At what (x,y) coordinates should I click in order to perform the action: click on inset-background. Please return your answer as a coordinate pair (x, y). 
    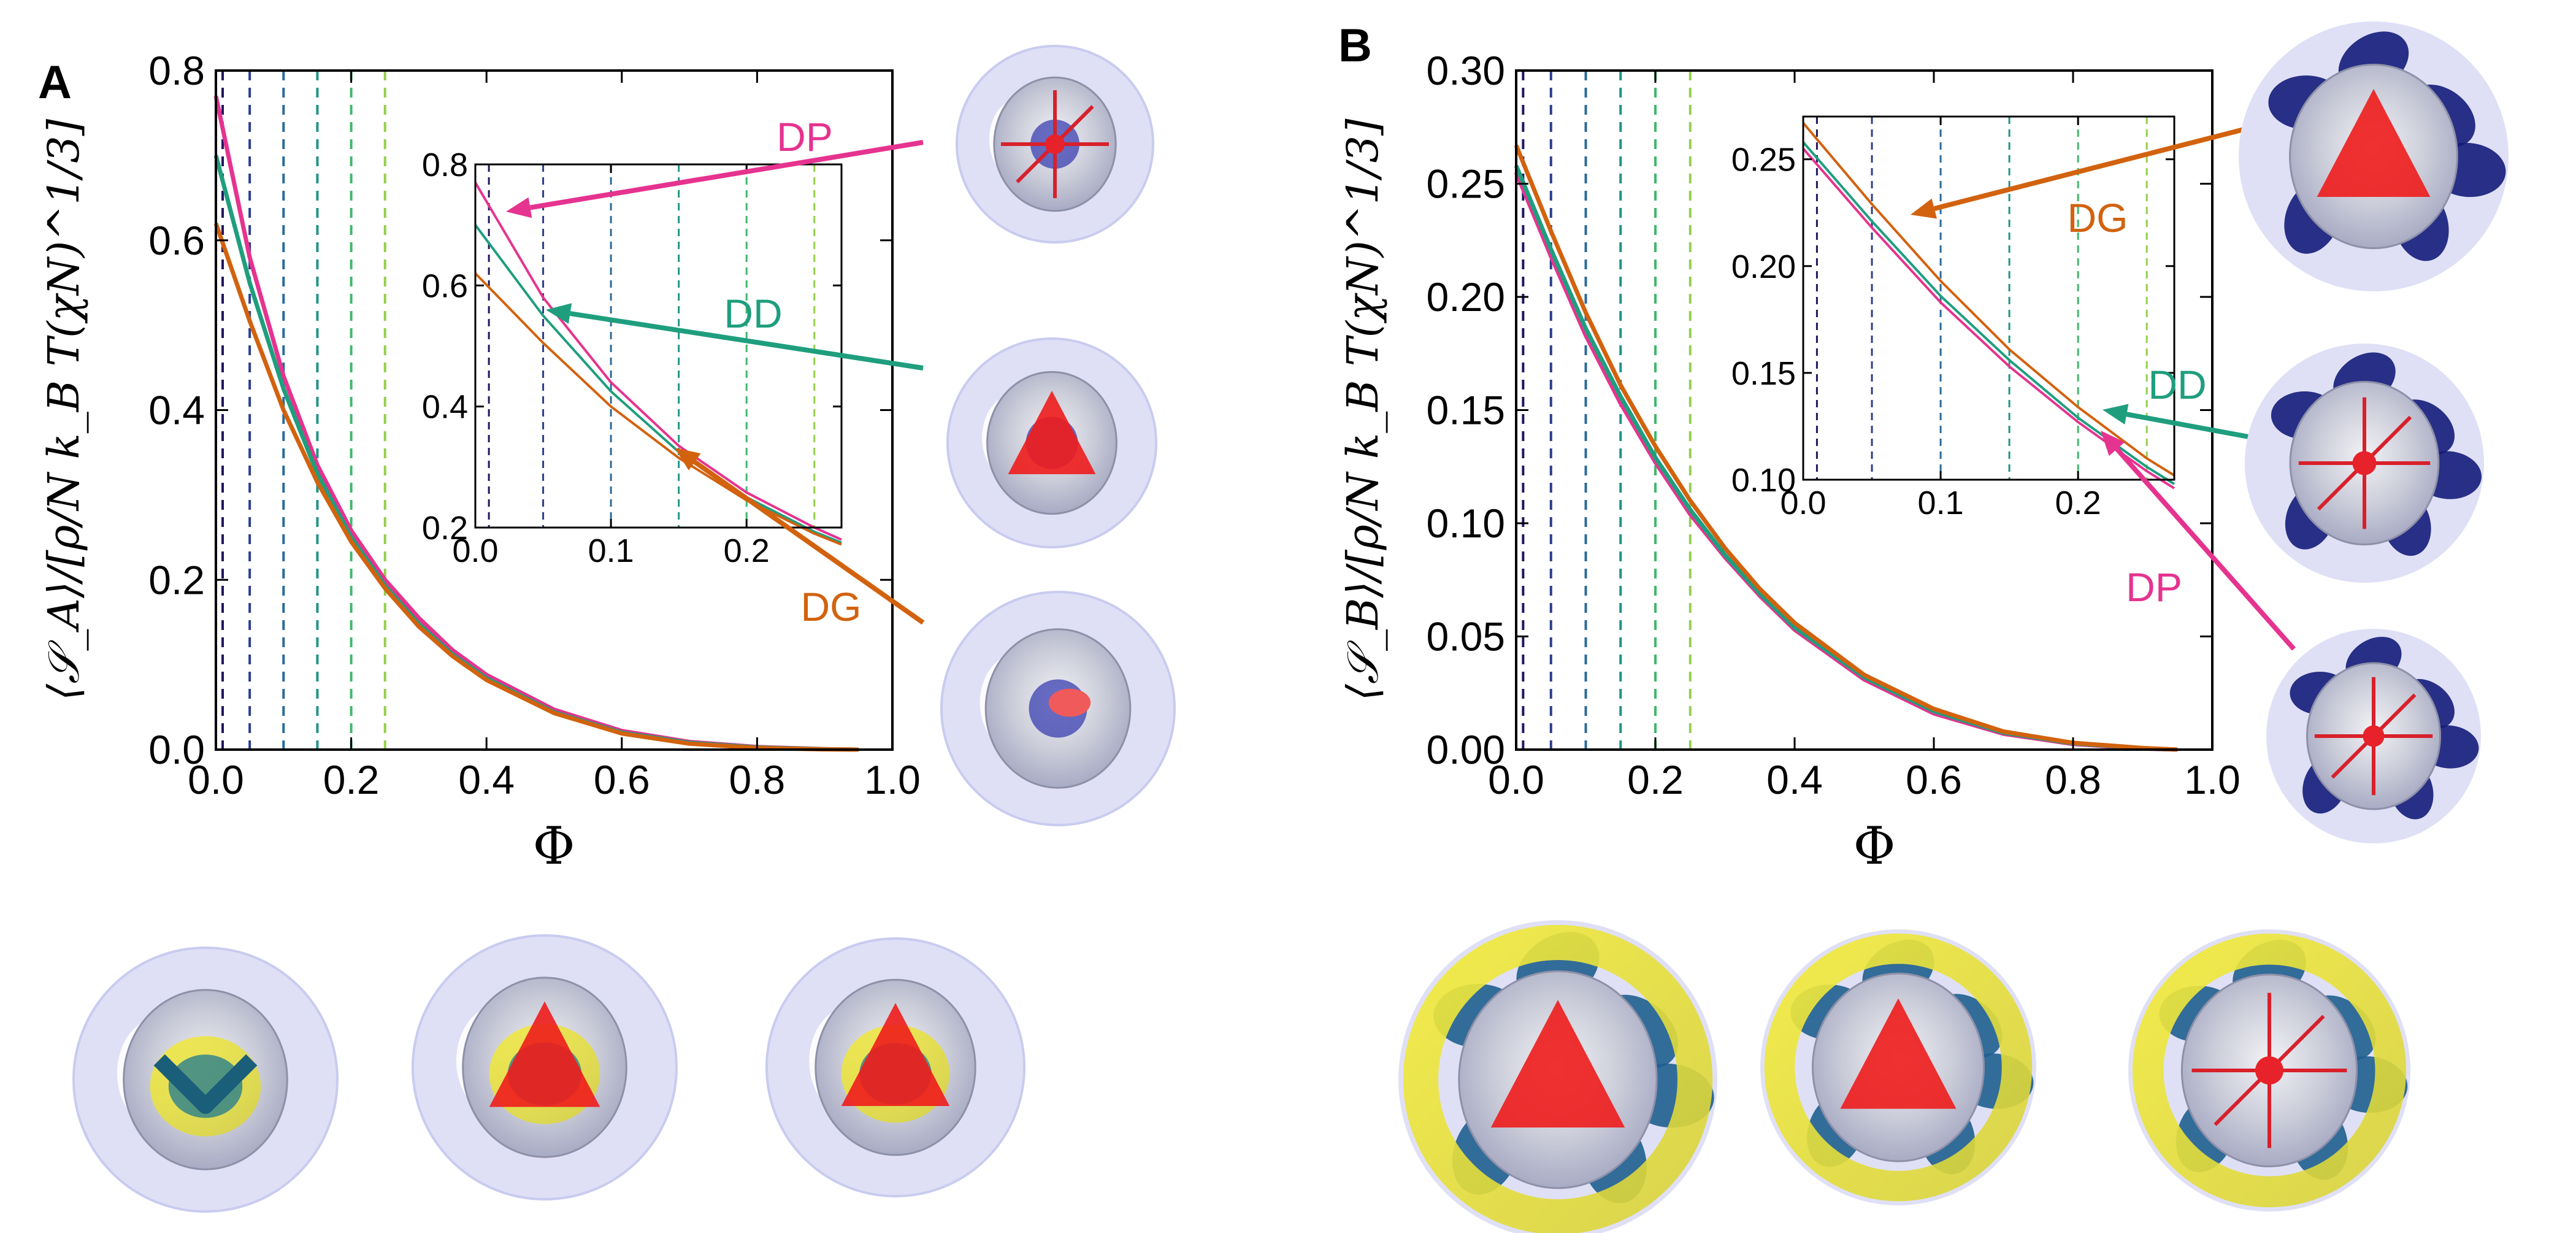
    Looking at the image, I should click on (1988, 298).